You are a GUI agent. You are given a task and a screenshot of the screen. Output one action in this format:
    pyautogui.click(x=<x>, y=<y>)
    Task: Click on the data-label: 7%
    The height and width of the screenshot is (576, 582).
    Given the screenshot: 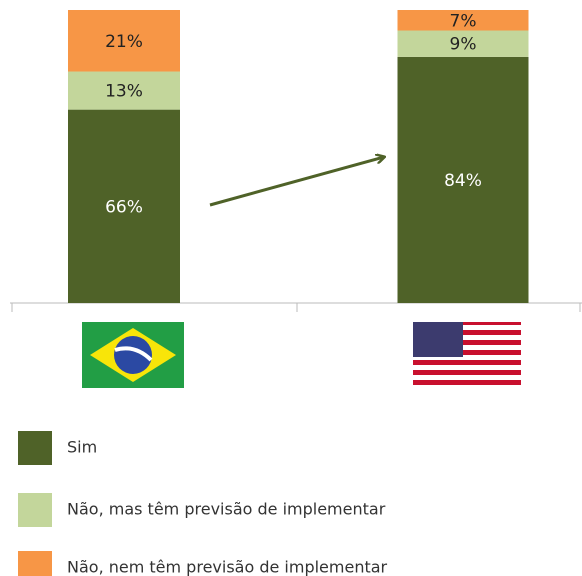 What is the action you would take?
    pyautogui.click(x=463, y=21)
    